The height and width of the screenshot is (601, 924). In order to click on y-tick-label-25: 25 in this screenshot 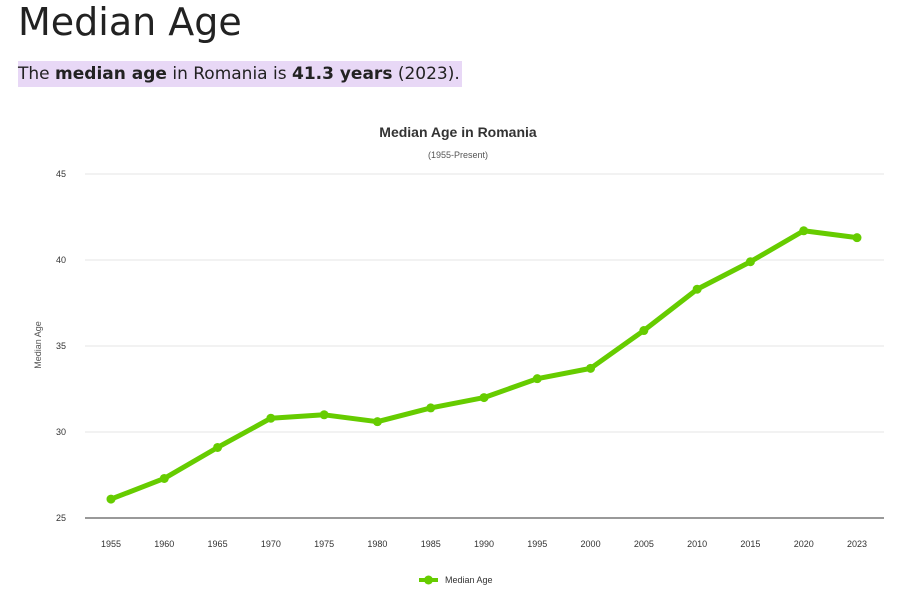, I will do `click(61, 518)`.